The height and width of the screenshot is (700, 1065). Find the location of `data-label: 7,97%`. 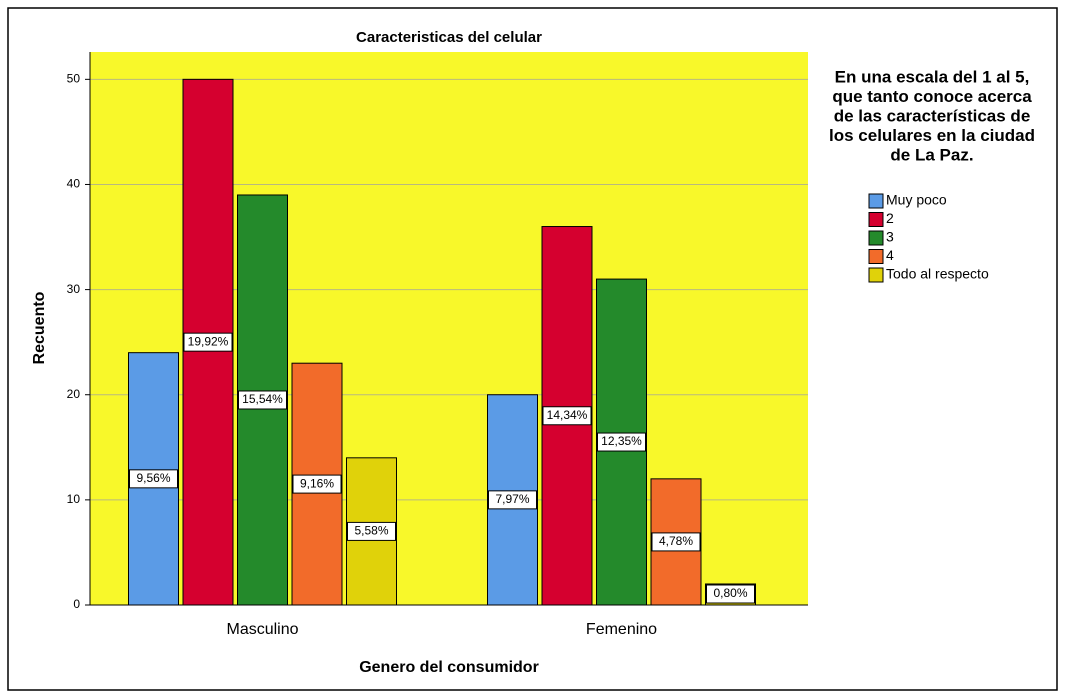

data-label: 7,97% is located at coordinates (512, 499).